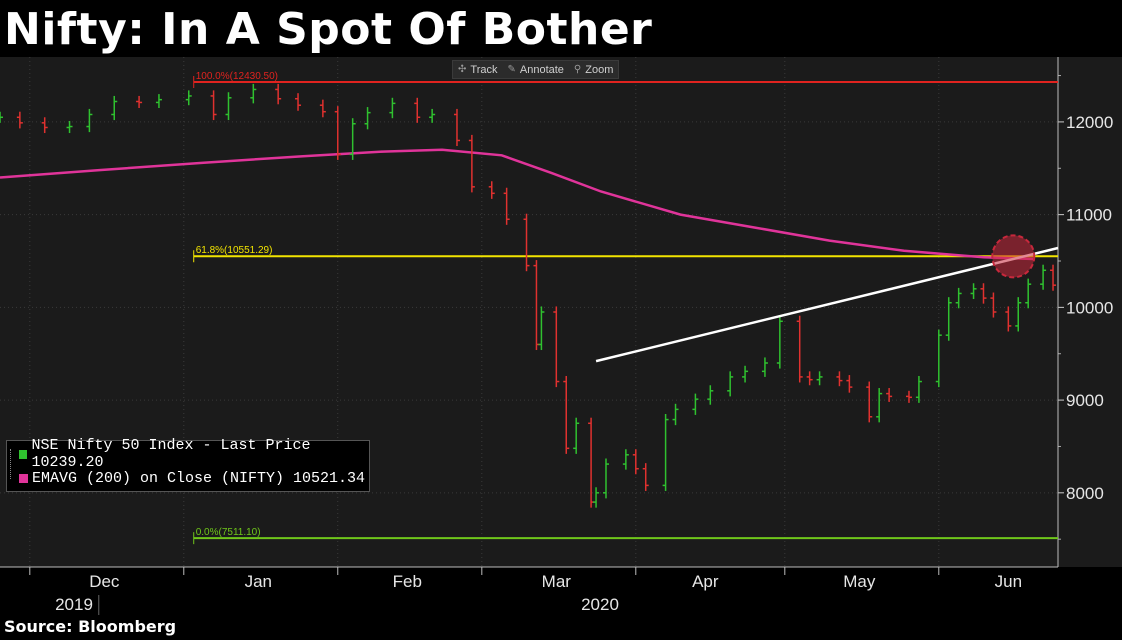 Image resolution: width=1122 pixels, height=640 pixels. Describe the element at coordinates (199, 478) in the screenshot. I see `legend-label-ema: EMAVG (200) on Close (NIFTY) 10521.34` at that location.